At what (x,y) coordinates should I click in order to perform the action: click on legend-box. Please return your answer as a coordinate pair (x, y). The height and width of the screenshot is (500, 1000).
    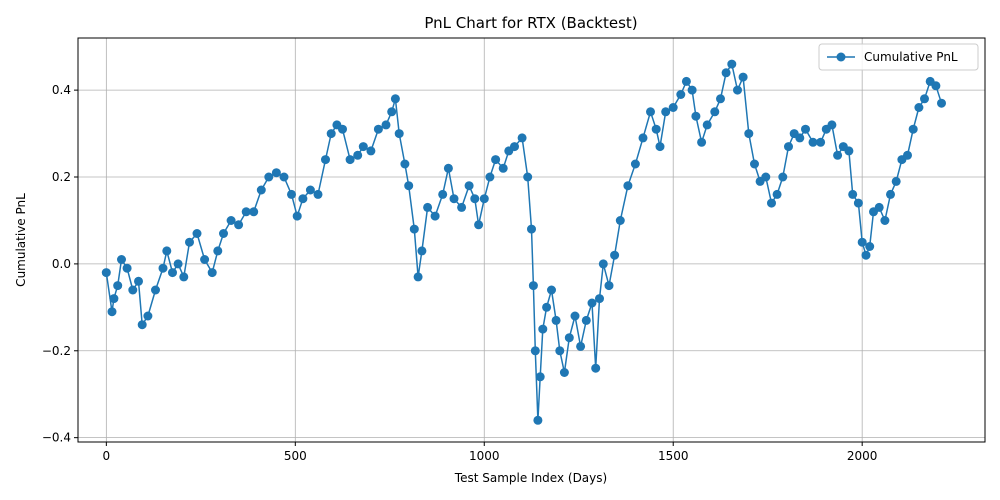
    Looking at the image, I should click on (898, 57).